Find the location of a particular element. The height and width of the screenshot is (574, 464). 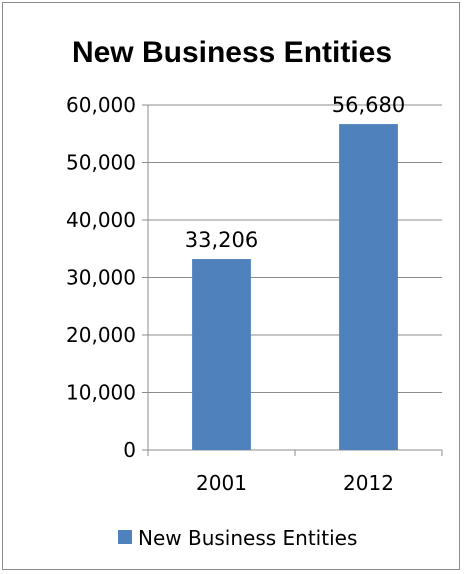

y-tick-label: 30,000 is located at coordinates (101, 278).